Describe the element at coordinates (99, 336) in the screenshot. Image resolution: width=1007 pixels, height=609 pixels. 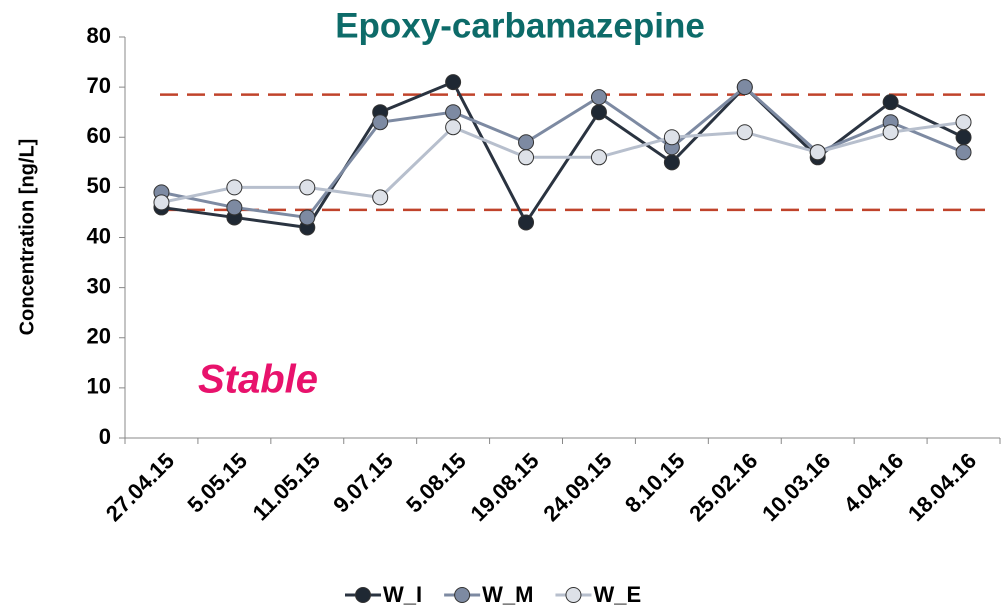
I see `y-tick-label: 20` at that location.